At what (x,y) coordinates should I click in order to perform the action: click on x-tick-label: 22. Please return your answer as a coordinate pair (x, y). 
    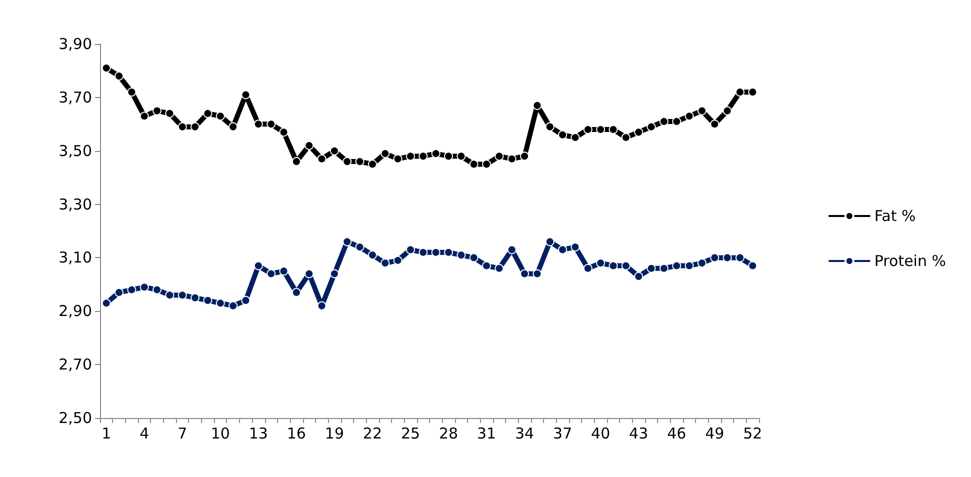
    Looking at the image, I should click on (372, 433).